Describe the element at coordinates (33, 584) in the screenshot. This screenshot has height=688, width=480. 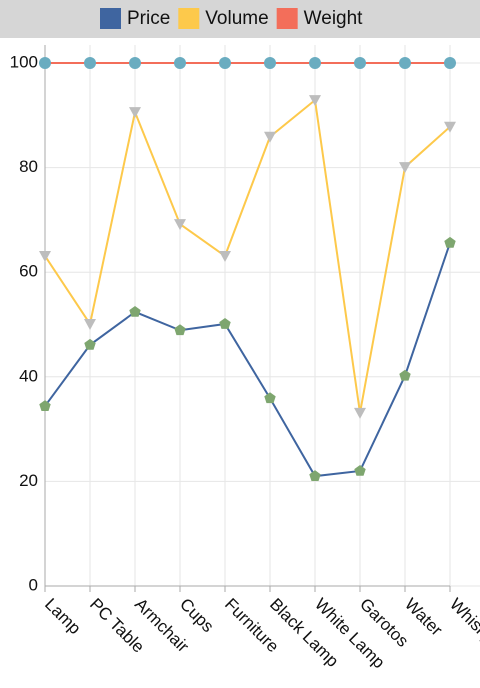
I see `y-tick-label: 0` at that location.